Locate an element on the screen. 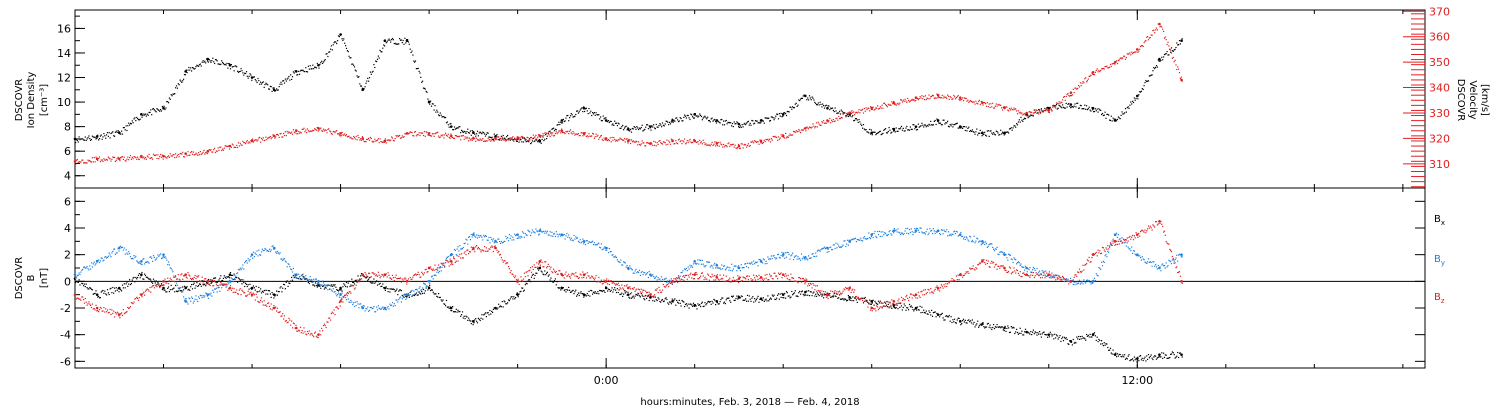 This screenshot has height=410, width=1500. top-right-axis-title-1: DSCOVR is located at coordinates (1460, 100).